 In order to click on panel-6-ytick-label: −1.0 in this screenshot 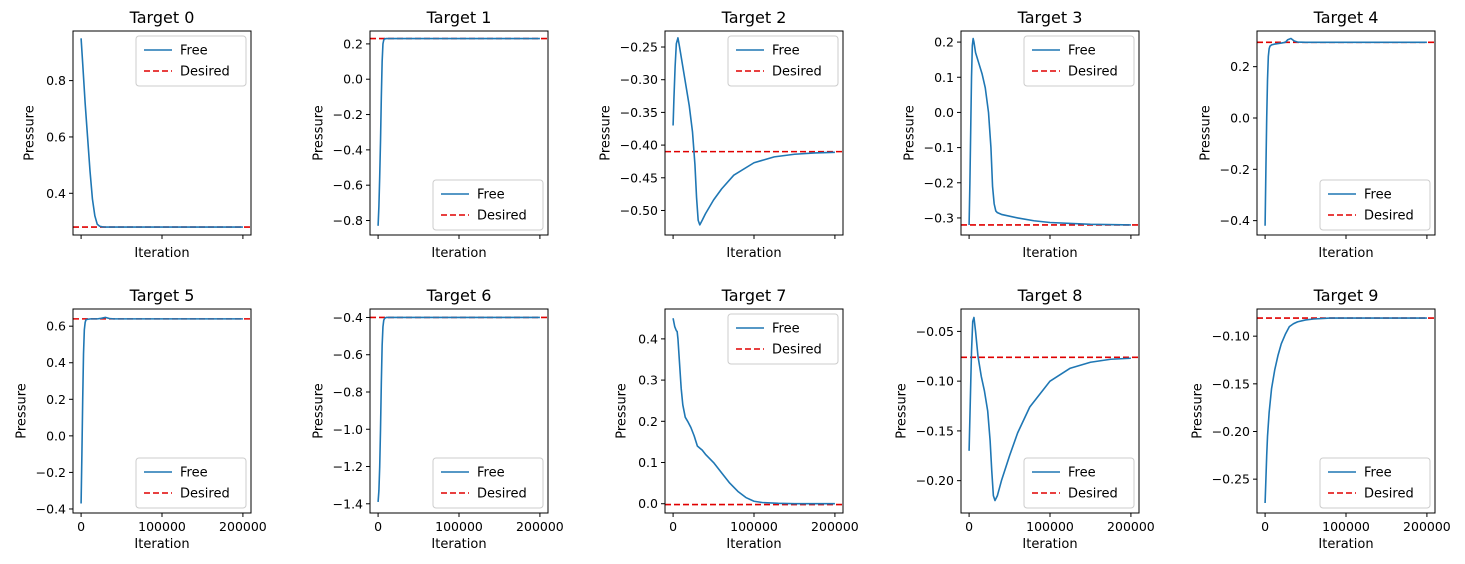, I will do `click(348, 429)`.